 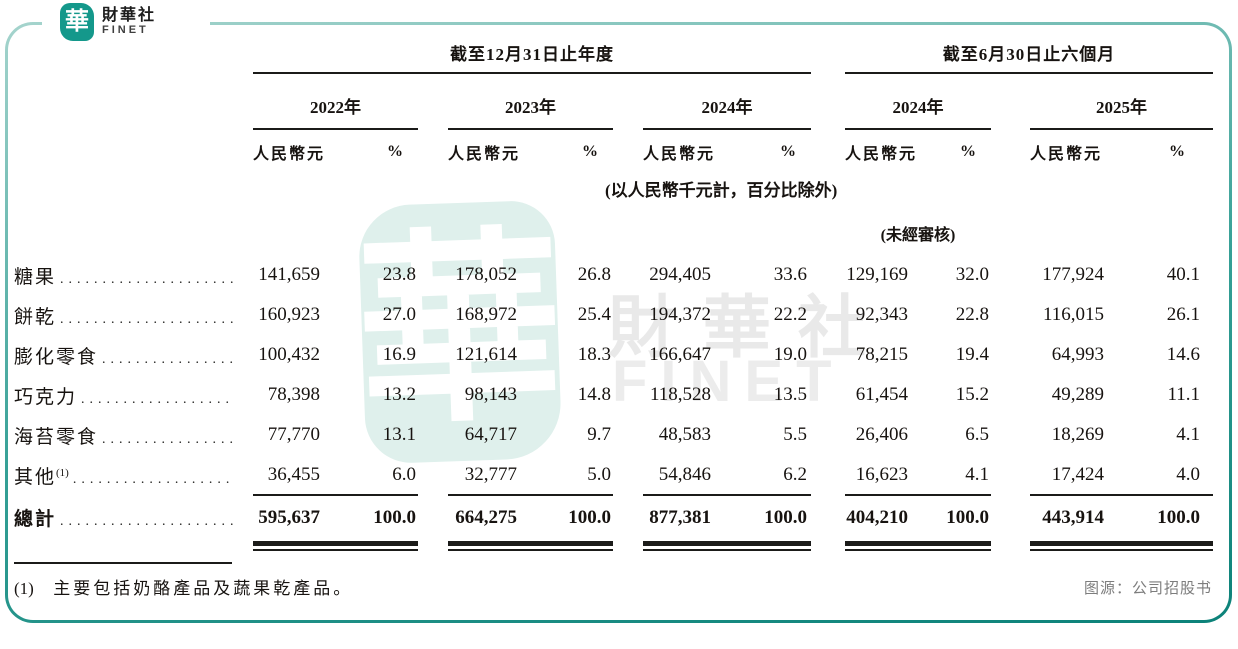 What do you see at coordinates (728, 381) in the screenshot?
I see `watermark-text-en: FINET` at bounding box center [728, 381].